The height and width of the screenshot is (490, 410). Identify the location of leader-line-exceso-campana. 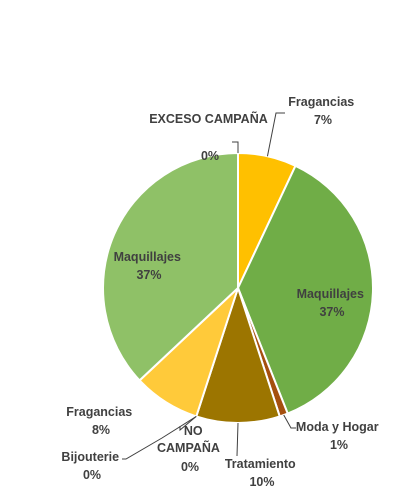
(235, 147).